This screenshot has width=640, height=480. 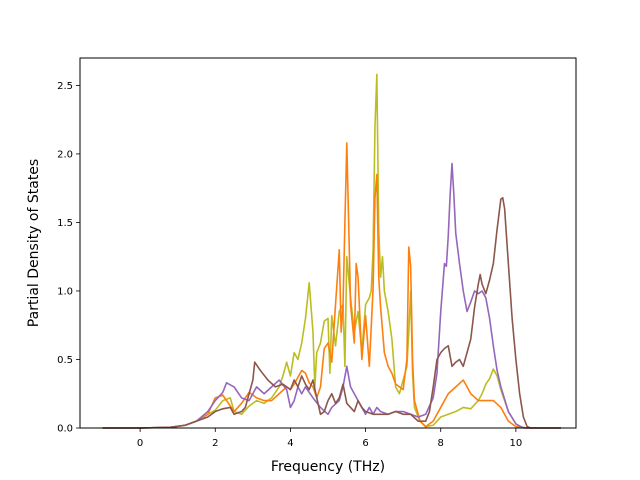 I want to click on y-tick-label: 1.0, so click(x=65, y=291).